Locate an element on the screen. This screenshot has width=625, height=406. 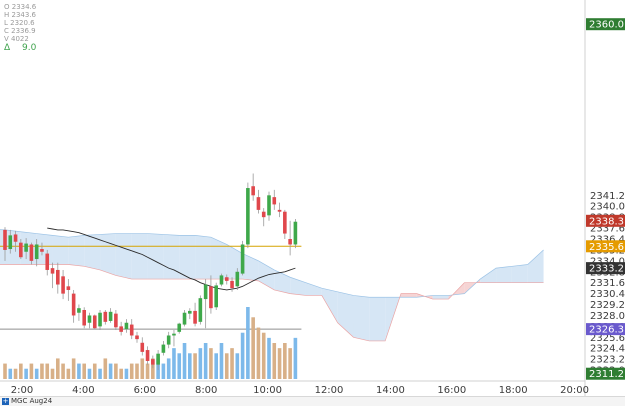
status-bar: + MGC Aug24 is located at coordinates (312, 401).